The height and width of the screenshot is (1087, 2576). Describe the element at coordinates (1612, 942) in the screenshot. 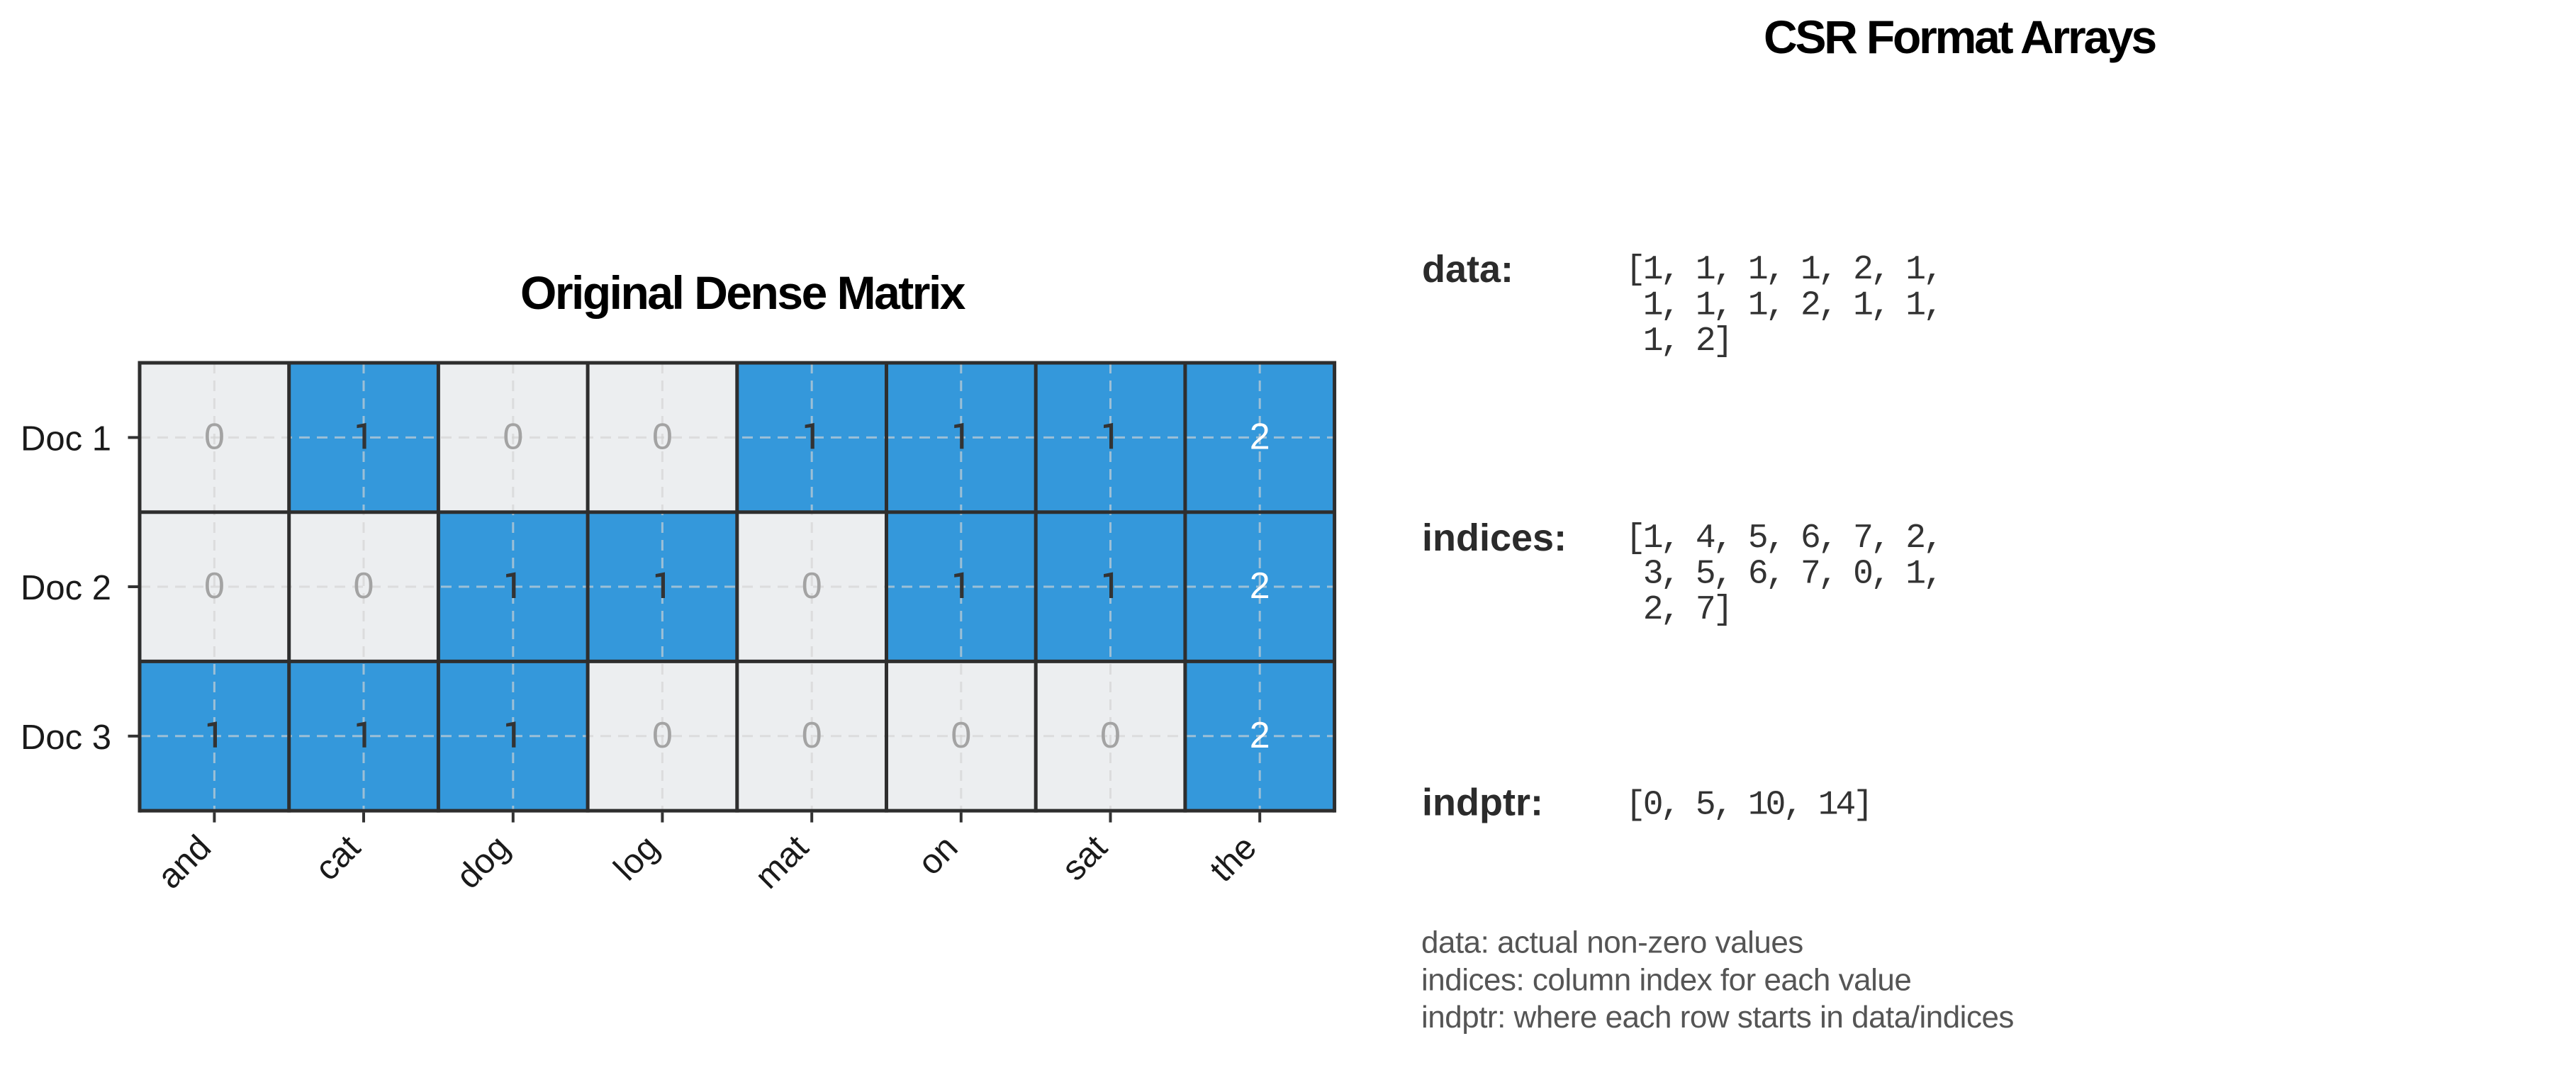

I see `svg-text: data: actual non-zero values` at that location.